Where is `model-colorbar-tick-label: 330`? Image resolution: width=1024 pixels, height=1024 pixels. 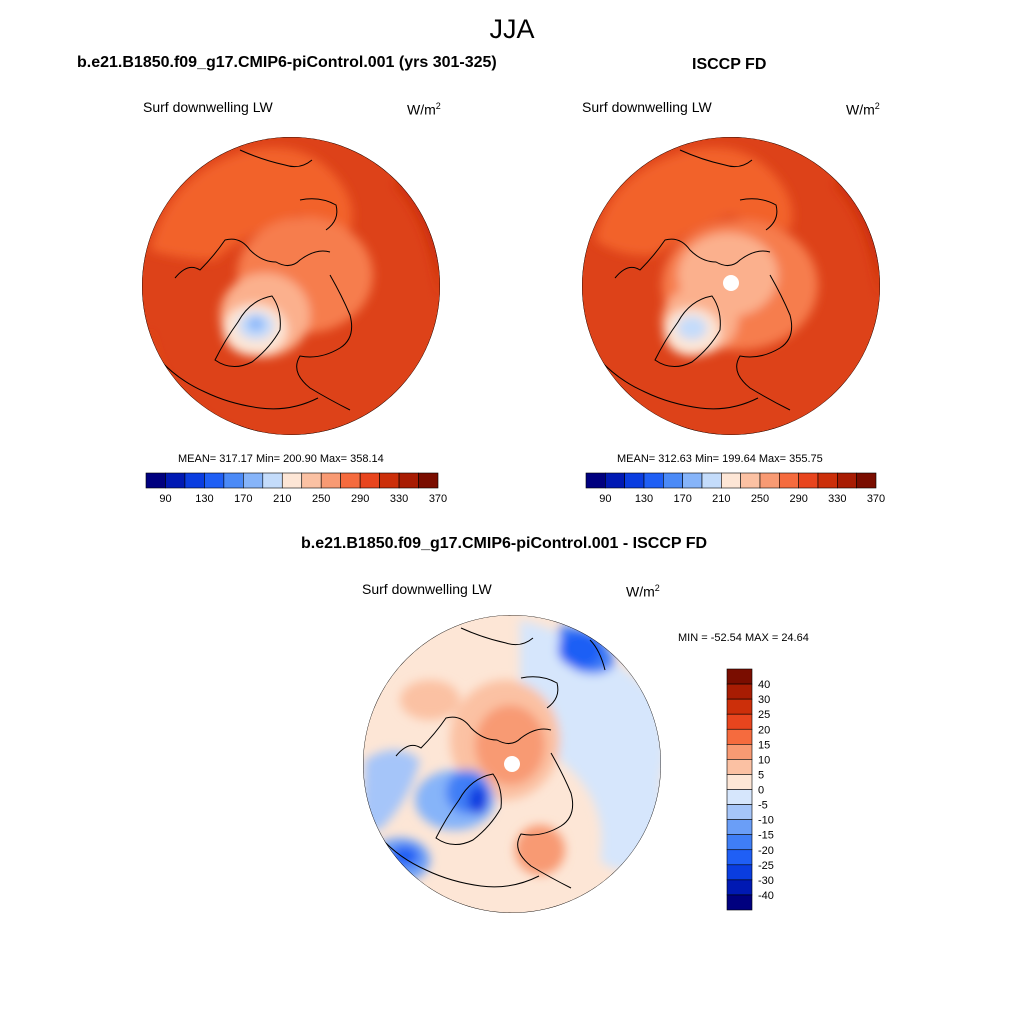 model-colorbar-tick-label: 330 is located at coordinates (399, 499).